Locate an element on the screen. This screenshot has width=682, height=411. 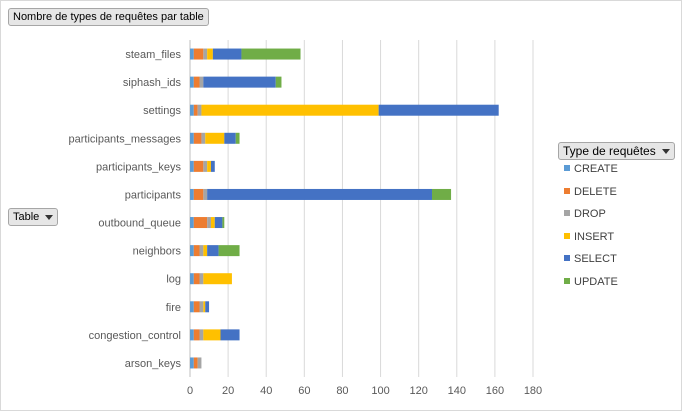
chart-title-field-button: Nombre de types de requêtes par table is located at coordinates (108, 17).